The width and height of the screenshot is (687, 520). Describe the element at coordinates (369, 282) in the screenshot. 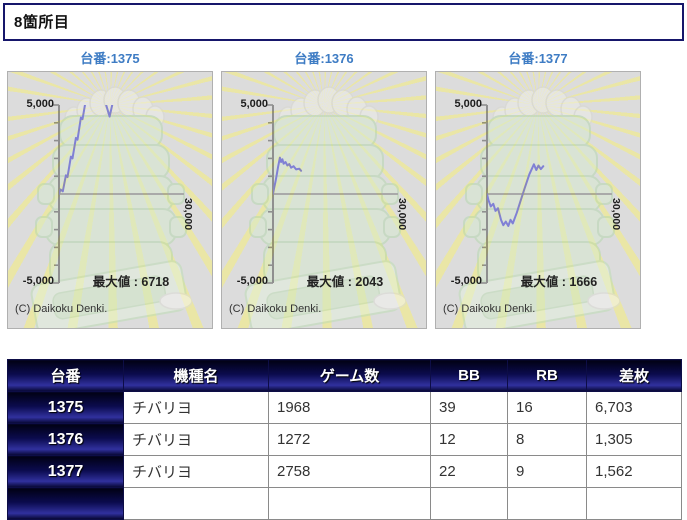

I see `max-value-number: 2043` at that location.